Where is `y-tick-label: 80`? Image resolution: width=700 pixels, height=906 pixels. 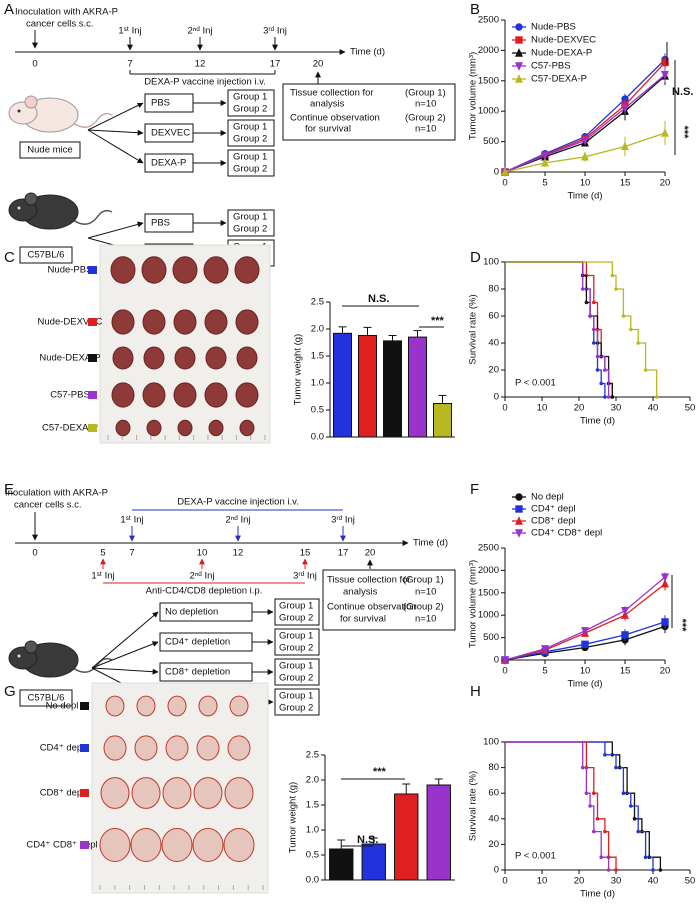
y-tick-label: 80 is located at coordinates (493, 289).